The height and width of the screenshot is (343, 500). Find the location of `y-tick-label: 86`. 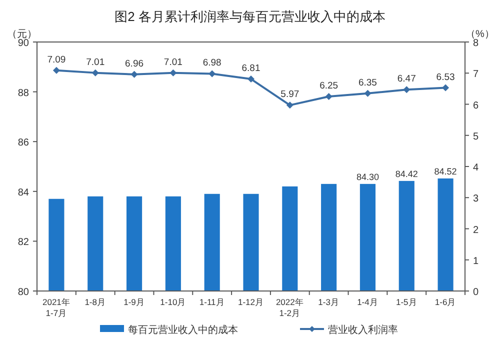

y-tick-label: 86 is located at coordinates (24, 143).